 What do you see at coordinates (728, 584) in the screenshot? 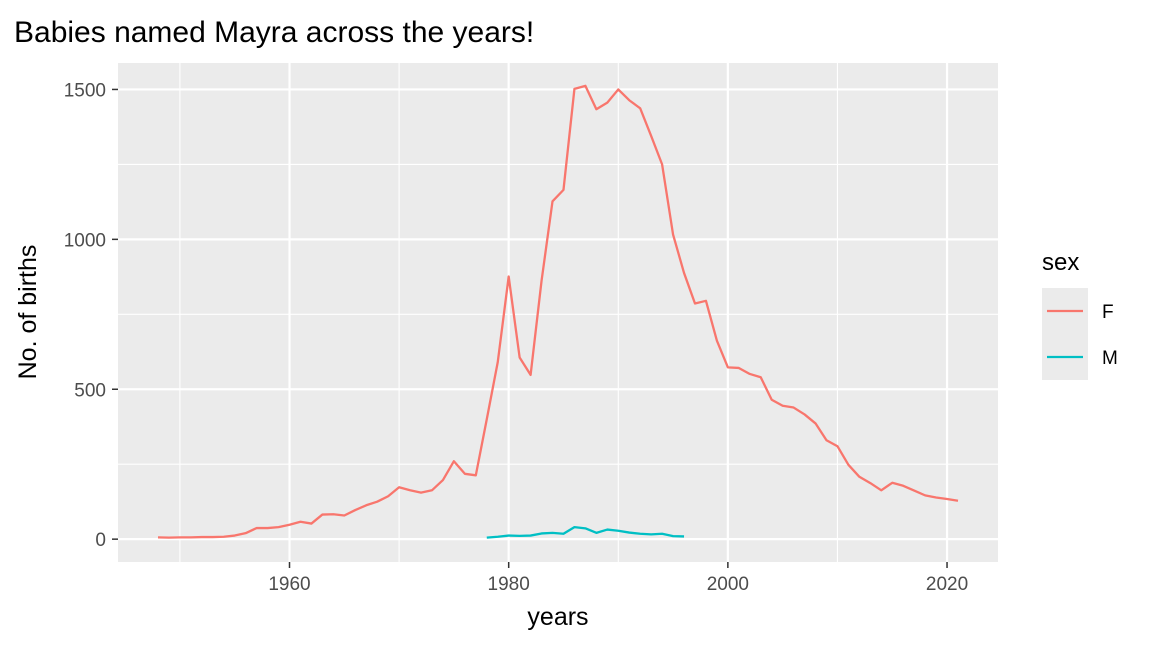
I see `x-tick-label: 2000` at bounding box center [728, 584].